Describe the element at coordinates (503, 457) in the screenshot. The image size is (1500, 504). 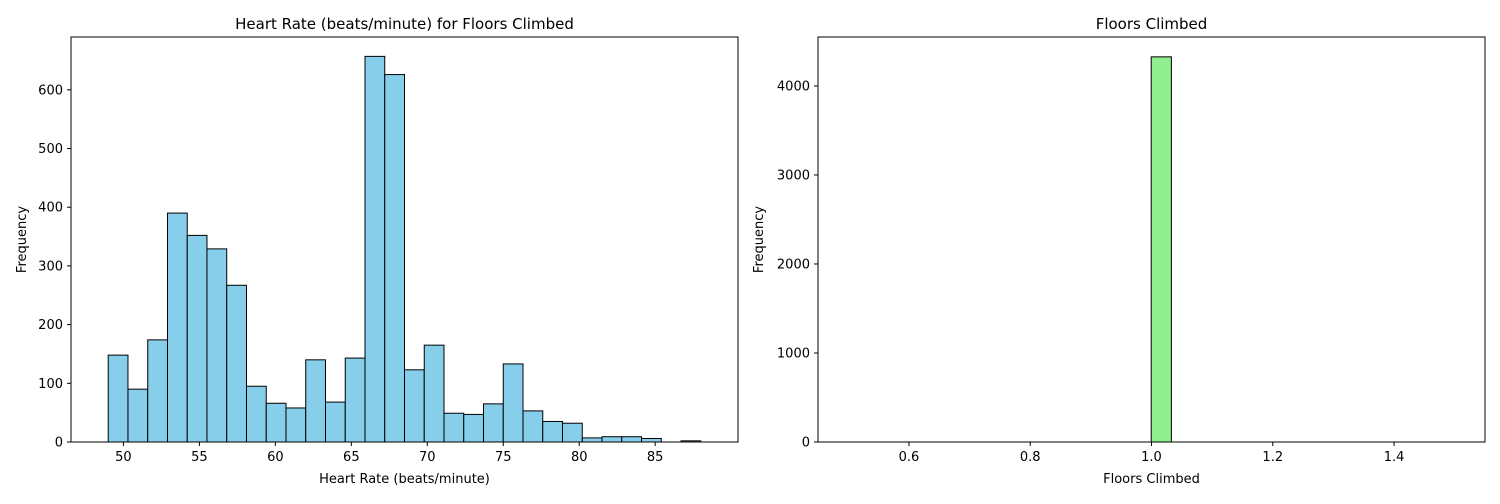
I see `x-tick-label: 75` at that location.